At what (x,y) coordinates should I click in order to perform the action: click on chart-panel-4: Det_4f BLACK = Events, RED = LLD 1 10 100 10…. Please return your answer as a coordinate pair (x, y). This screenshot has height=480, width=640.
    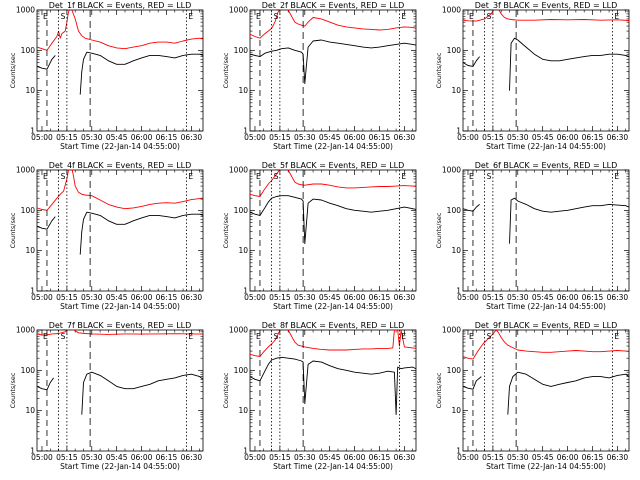
    Looking at the image, I should click on (106, 236).